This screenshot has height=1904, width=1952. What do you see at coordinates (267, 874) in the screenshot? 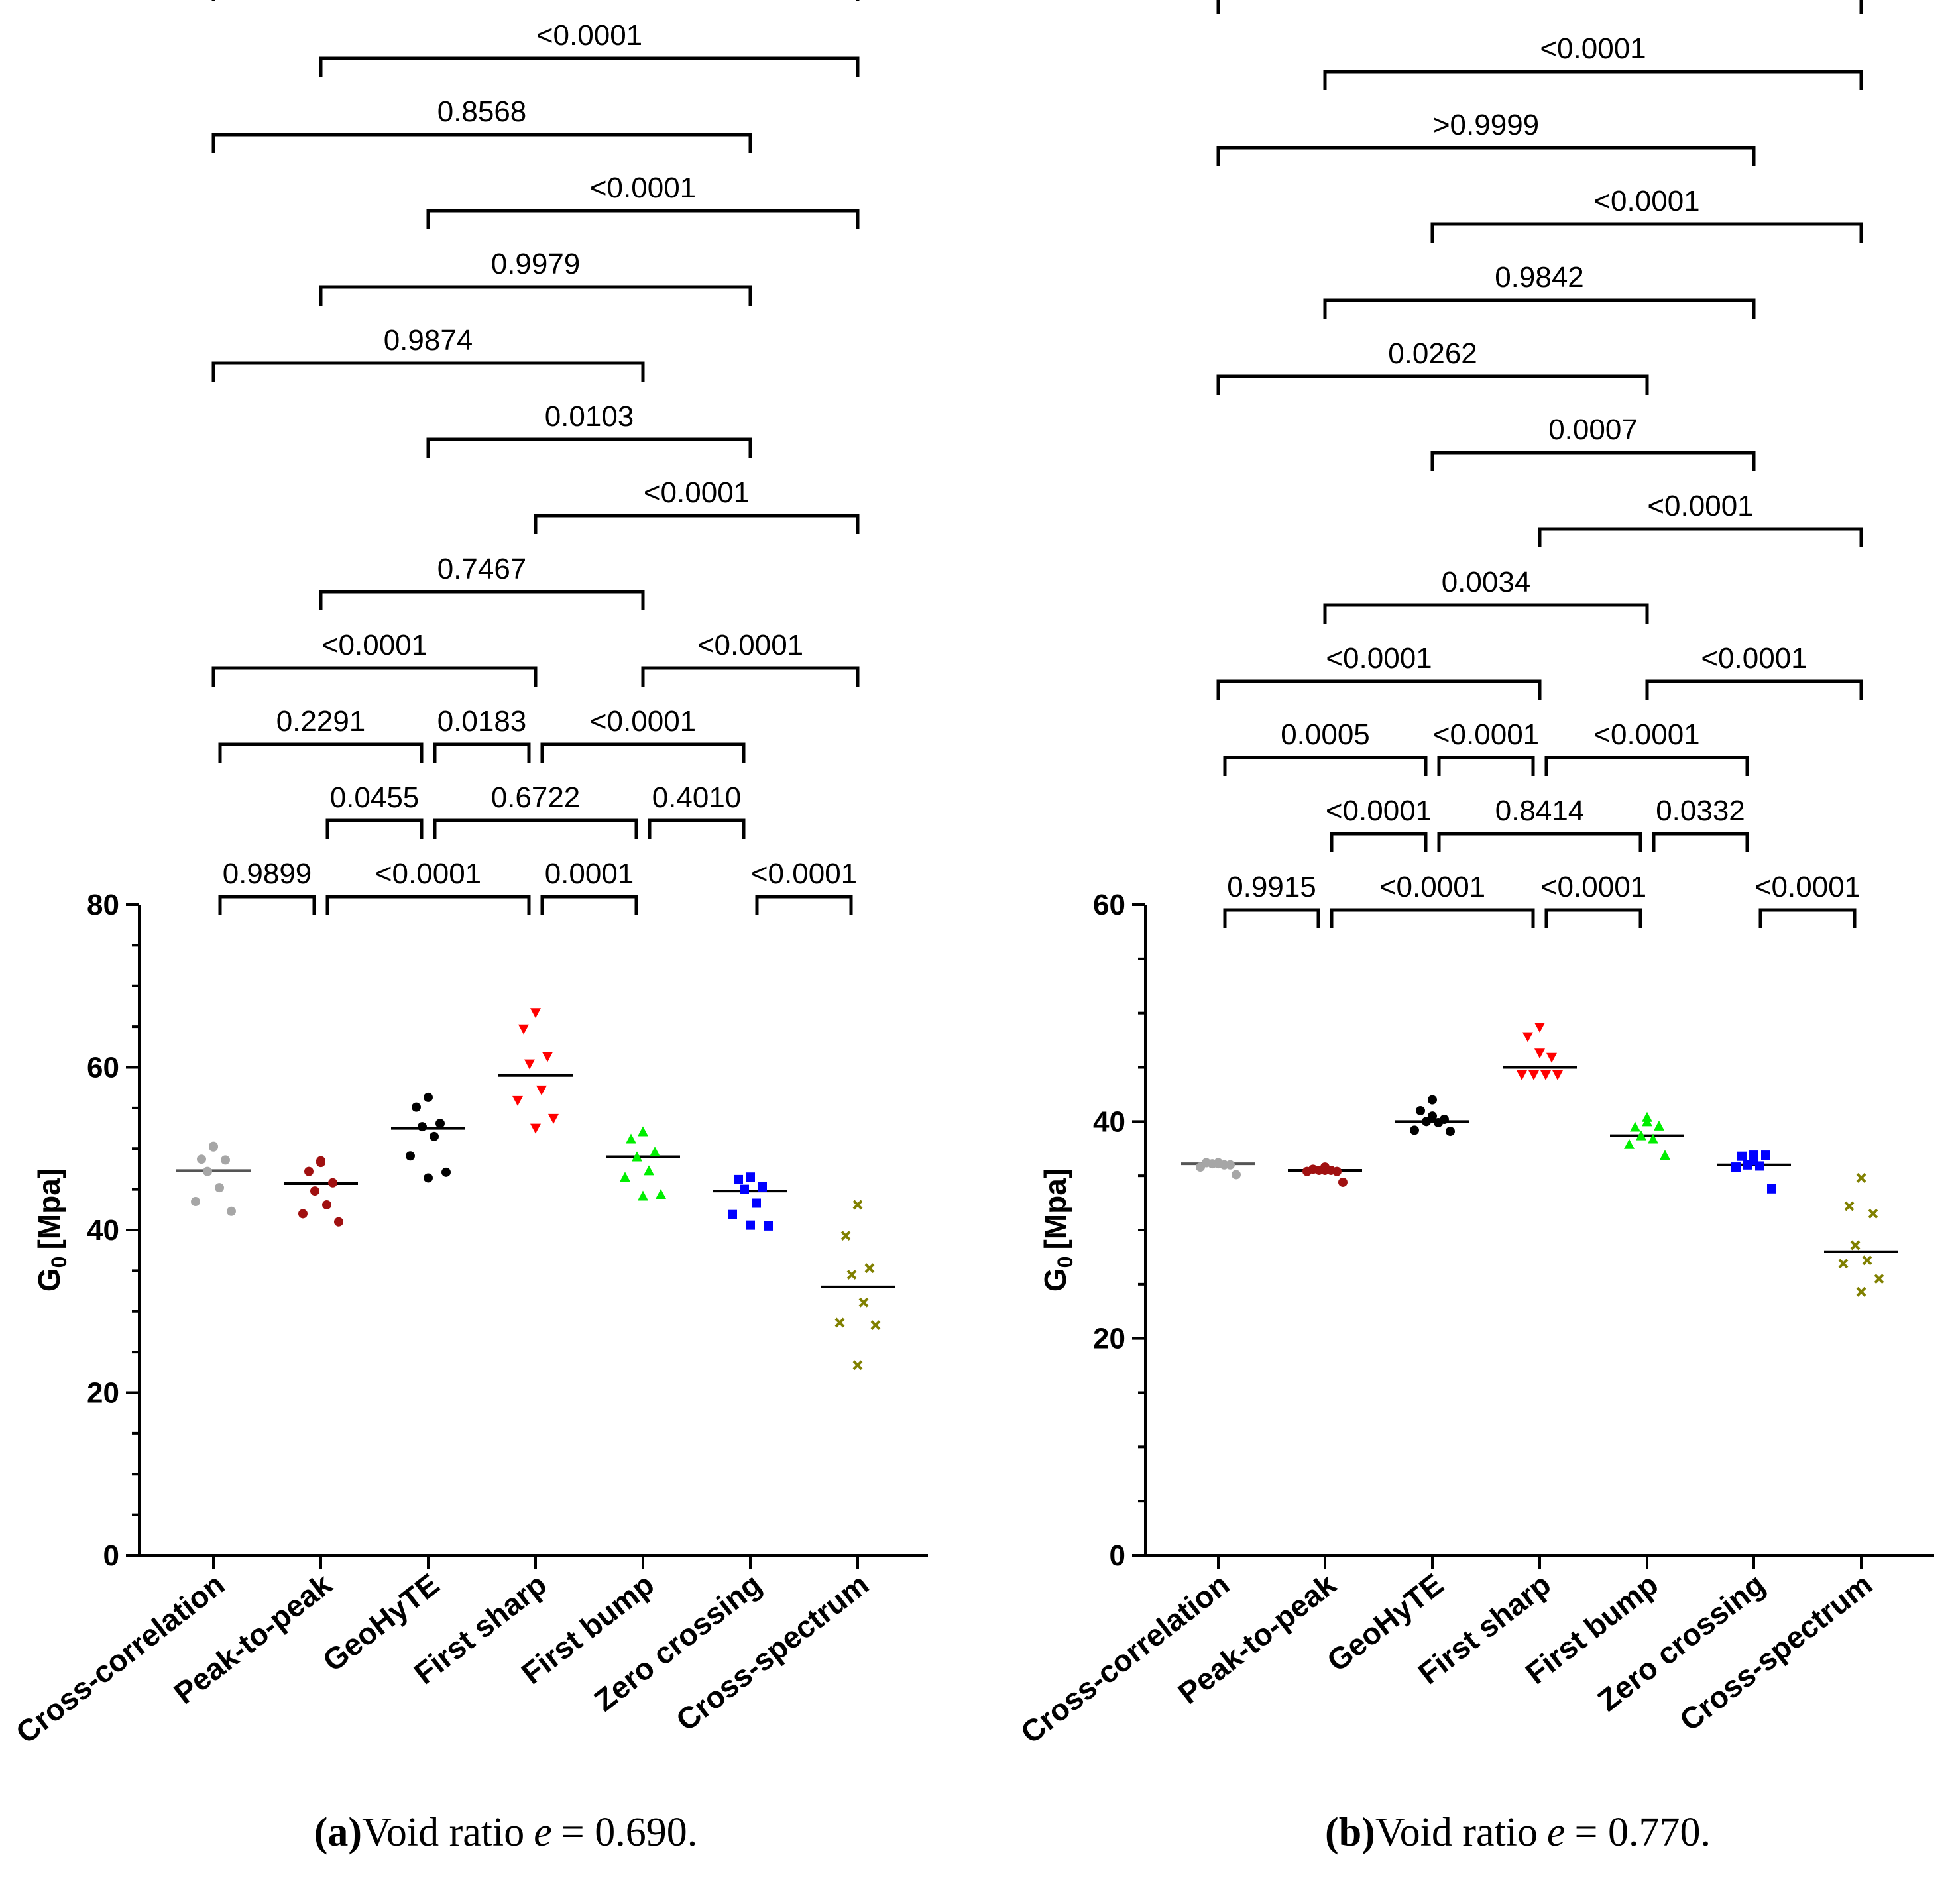
I see `p-value-label: 0.9899` at bounding box center [267, 874].